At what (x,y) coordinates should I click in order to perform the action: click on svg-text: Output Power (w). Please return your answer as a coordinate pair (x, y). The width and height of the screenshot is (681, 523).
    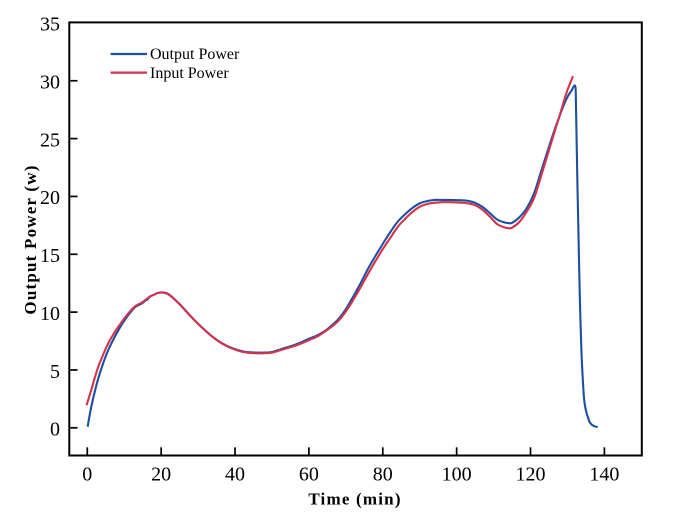
    Looking at the image, I should click on (30, 239).